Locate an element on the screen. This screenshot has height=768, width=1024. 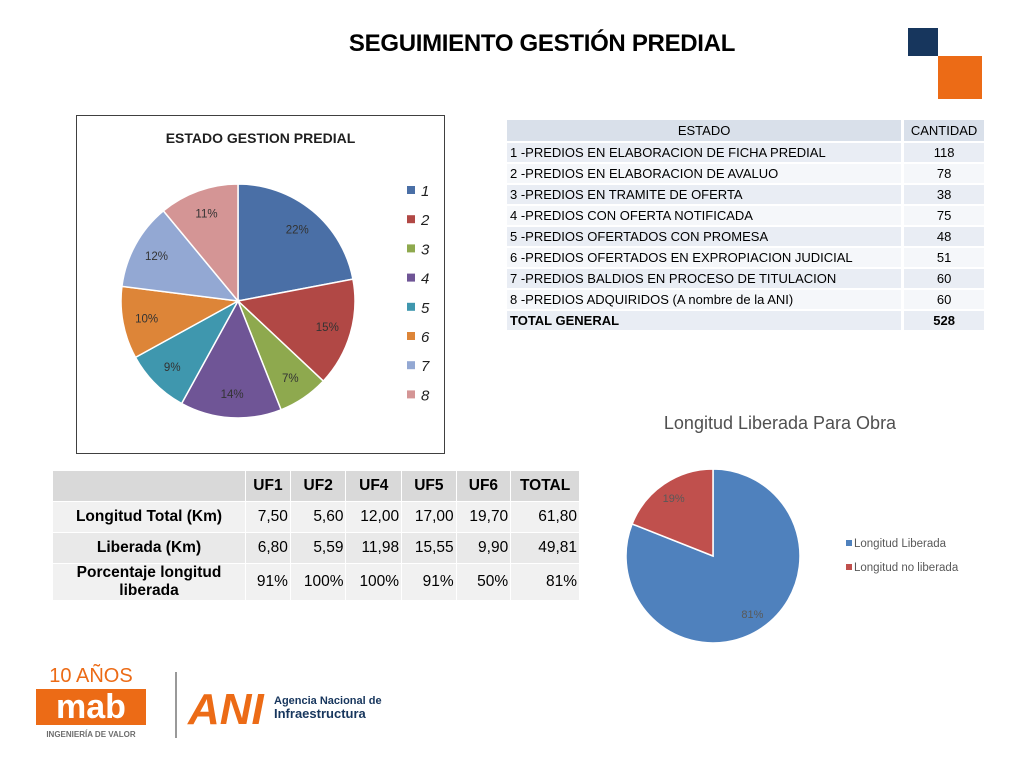
uf-row-label: Liberada (Km) is located at coordinates (149, 548).